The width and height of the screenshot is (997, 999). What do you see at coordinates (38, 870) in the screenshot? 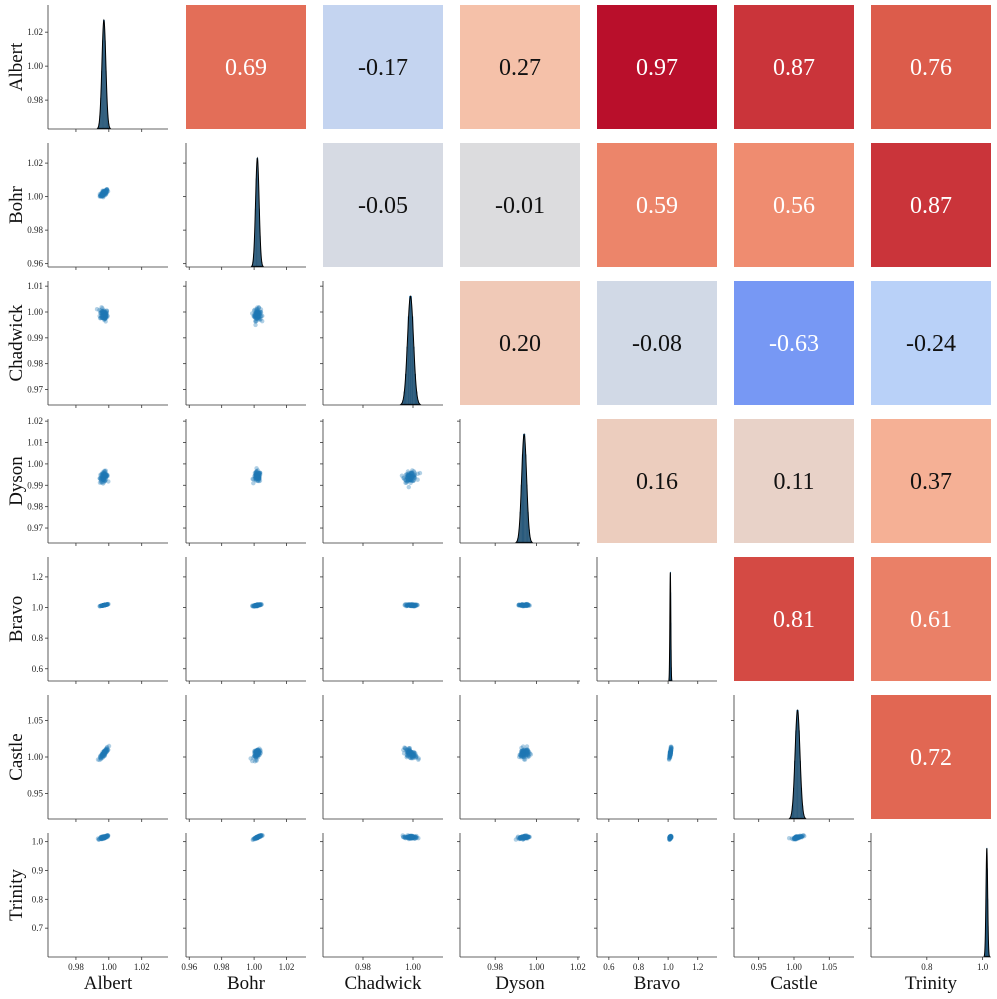
I see `y-tick-label: 0.9` at bounding box center [38, 870].